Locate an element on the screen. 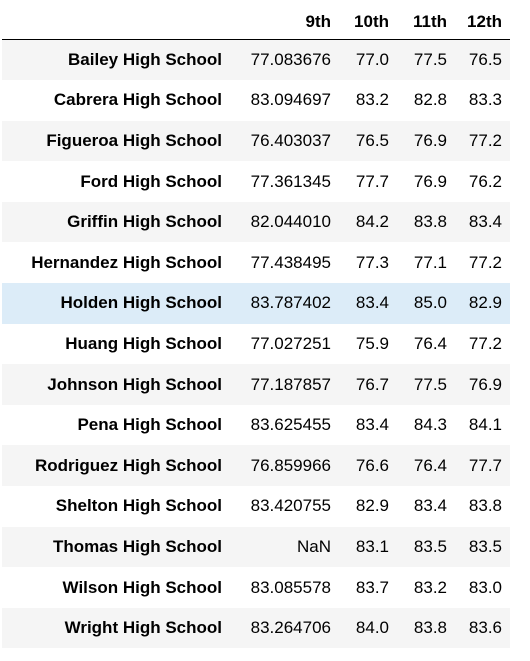 The width and height of the screenshot is (530, 661). cell-9th: 83.787402 is located at coordinates (290, 303).